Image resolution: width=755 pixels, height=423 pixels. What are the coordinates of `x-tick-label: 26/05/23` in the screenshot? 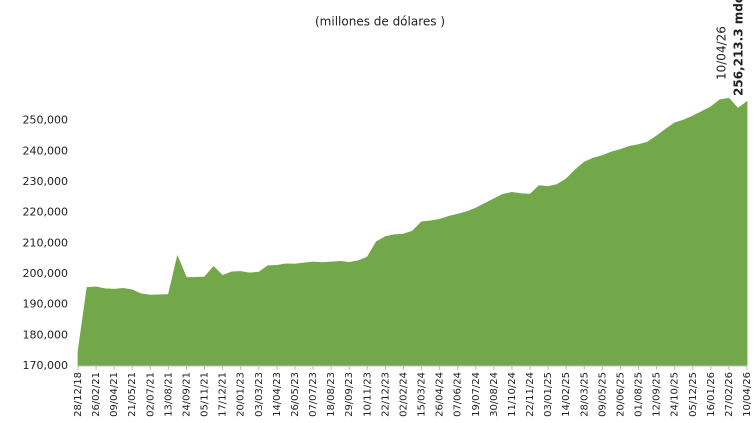 It's located at (295, 394).